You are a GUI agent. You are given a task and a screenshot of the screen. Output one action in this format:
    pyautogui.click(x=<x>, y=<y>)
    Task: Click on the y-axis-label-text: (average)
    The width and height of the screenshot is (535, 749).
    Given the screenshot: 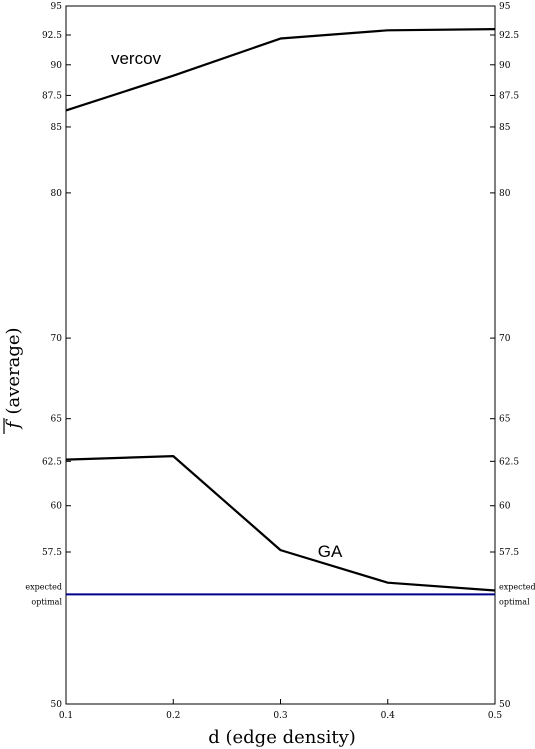 What is the action you would take?
    pyautogui.click(x=13, y=370)
    